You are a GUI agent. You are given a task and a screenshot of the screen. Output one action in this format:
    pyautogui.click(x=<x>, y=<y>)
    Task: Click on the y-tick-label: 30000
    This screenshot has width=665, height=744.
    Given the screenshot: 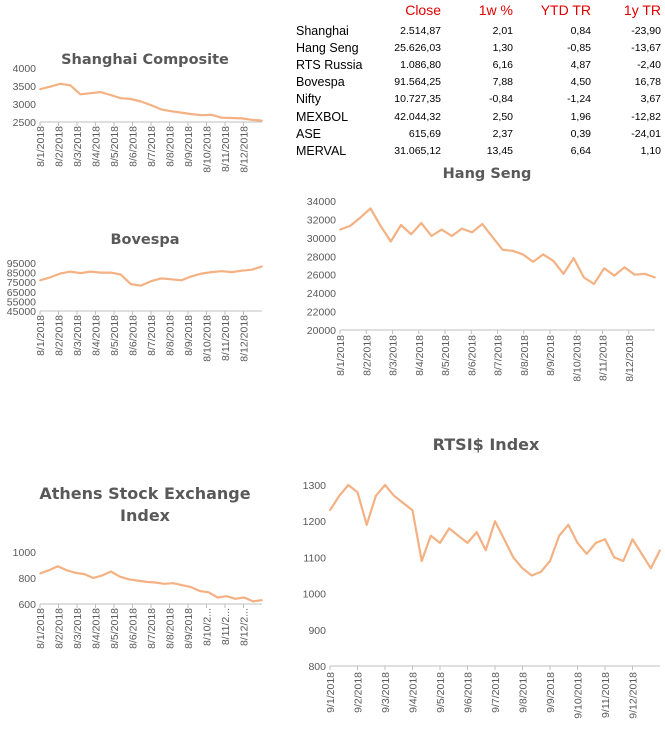 What is the action you would take?
    pyautogui.click(x=321, y=239)
    